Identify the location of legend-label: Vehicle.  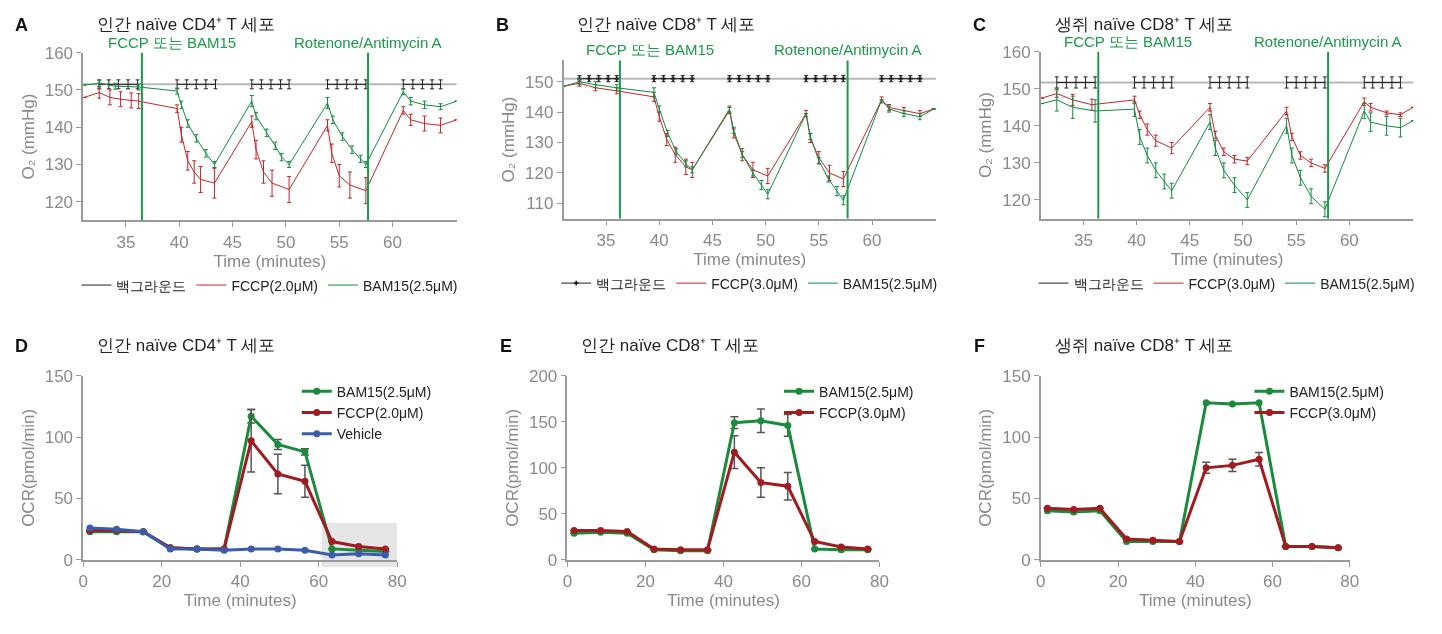
(359, 434).